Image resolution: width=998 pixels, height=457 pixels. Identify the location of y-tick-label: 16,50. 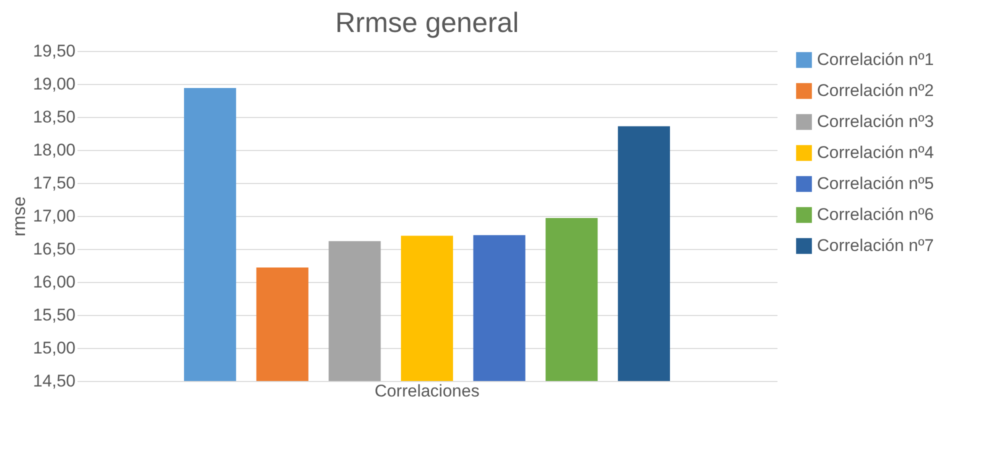
(54, 249).